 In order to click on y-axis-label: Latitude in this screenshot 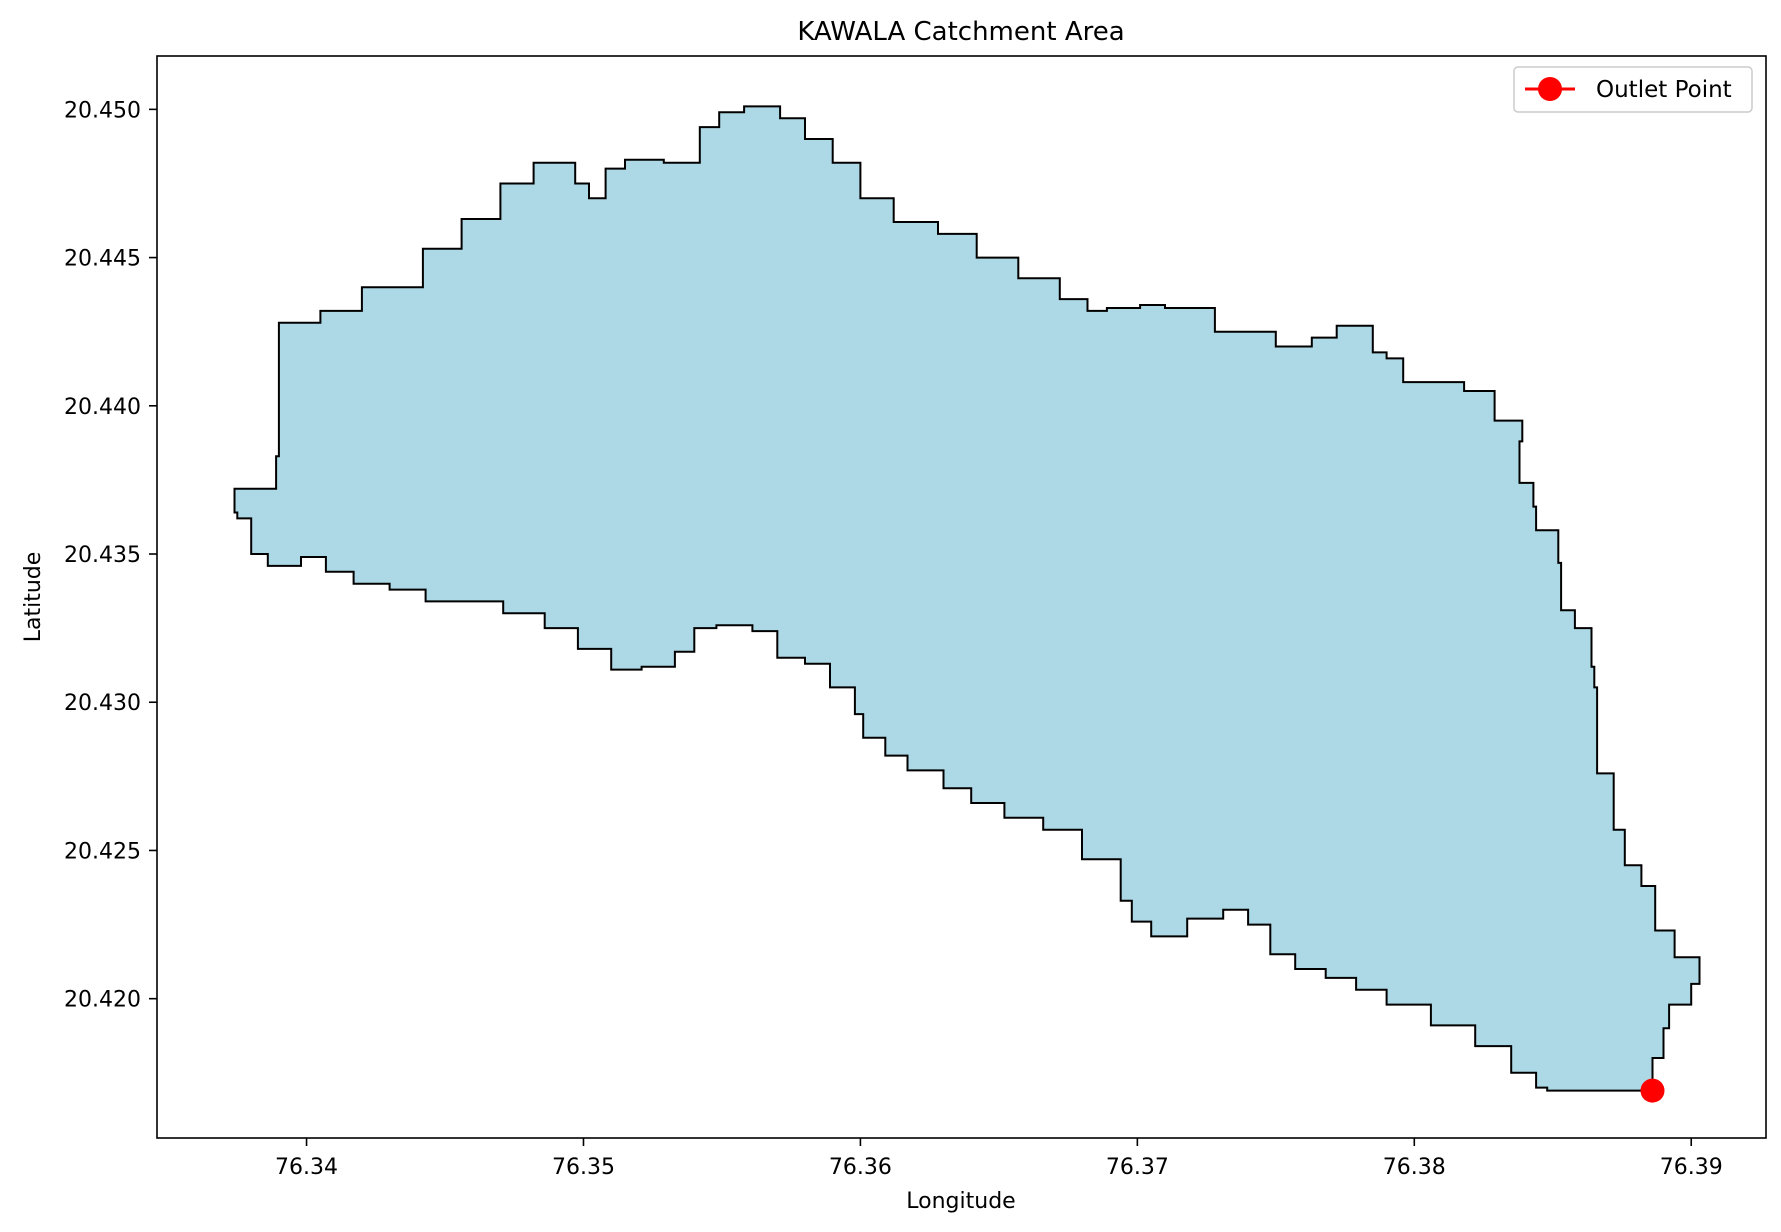, I will do `click(33, 597)`.